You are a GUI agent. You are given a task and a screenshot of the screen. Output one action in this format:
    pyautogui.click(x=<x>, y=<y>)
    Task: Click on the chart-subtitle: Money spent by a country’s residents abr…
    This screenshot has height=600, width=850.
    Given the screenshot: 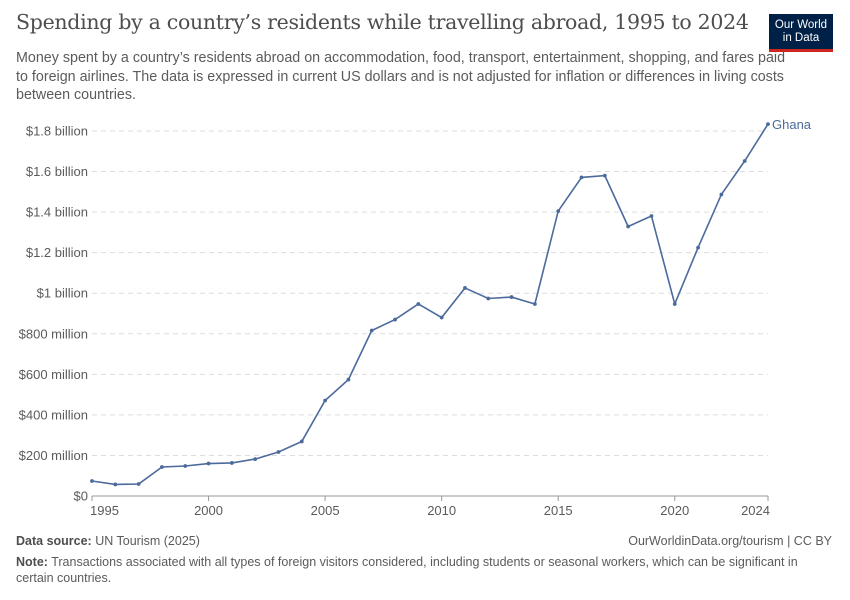 What is the action you would take?
    pyautogui.click(x=401, y=76)
    